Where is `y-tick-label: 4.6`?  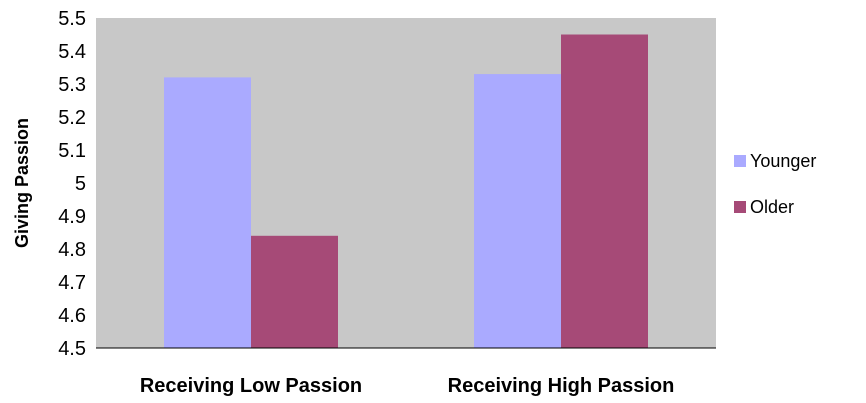
y-tick-label: 4.6 is located at coordinates (72, 316).